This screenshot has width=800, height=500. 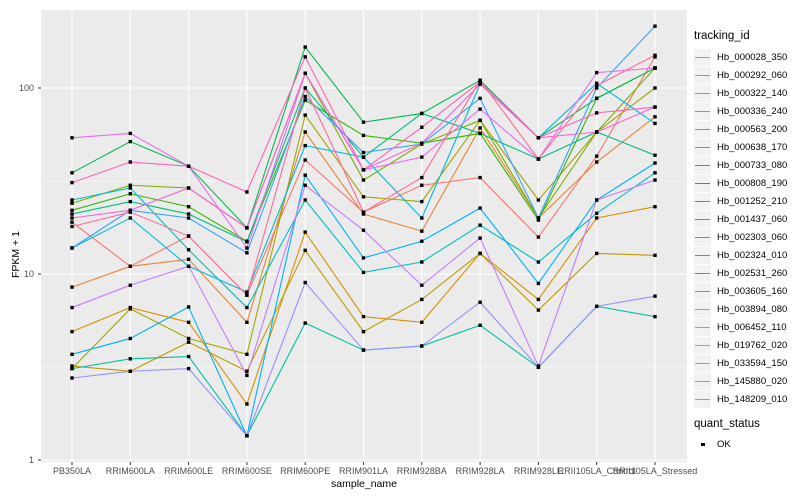 What do you see at coordinates (703, 444) in the screenshot?
I see `point-marker` at bounding box center [703, 444].